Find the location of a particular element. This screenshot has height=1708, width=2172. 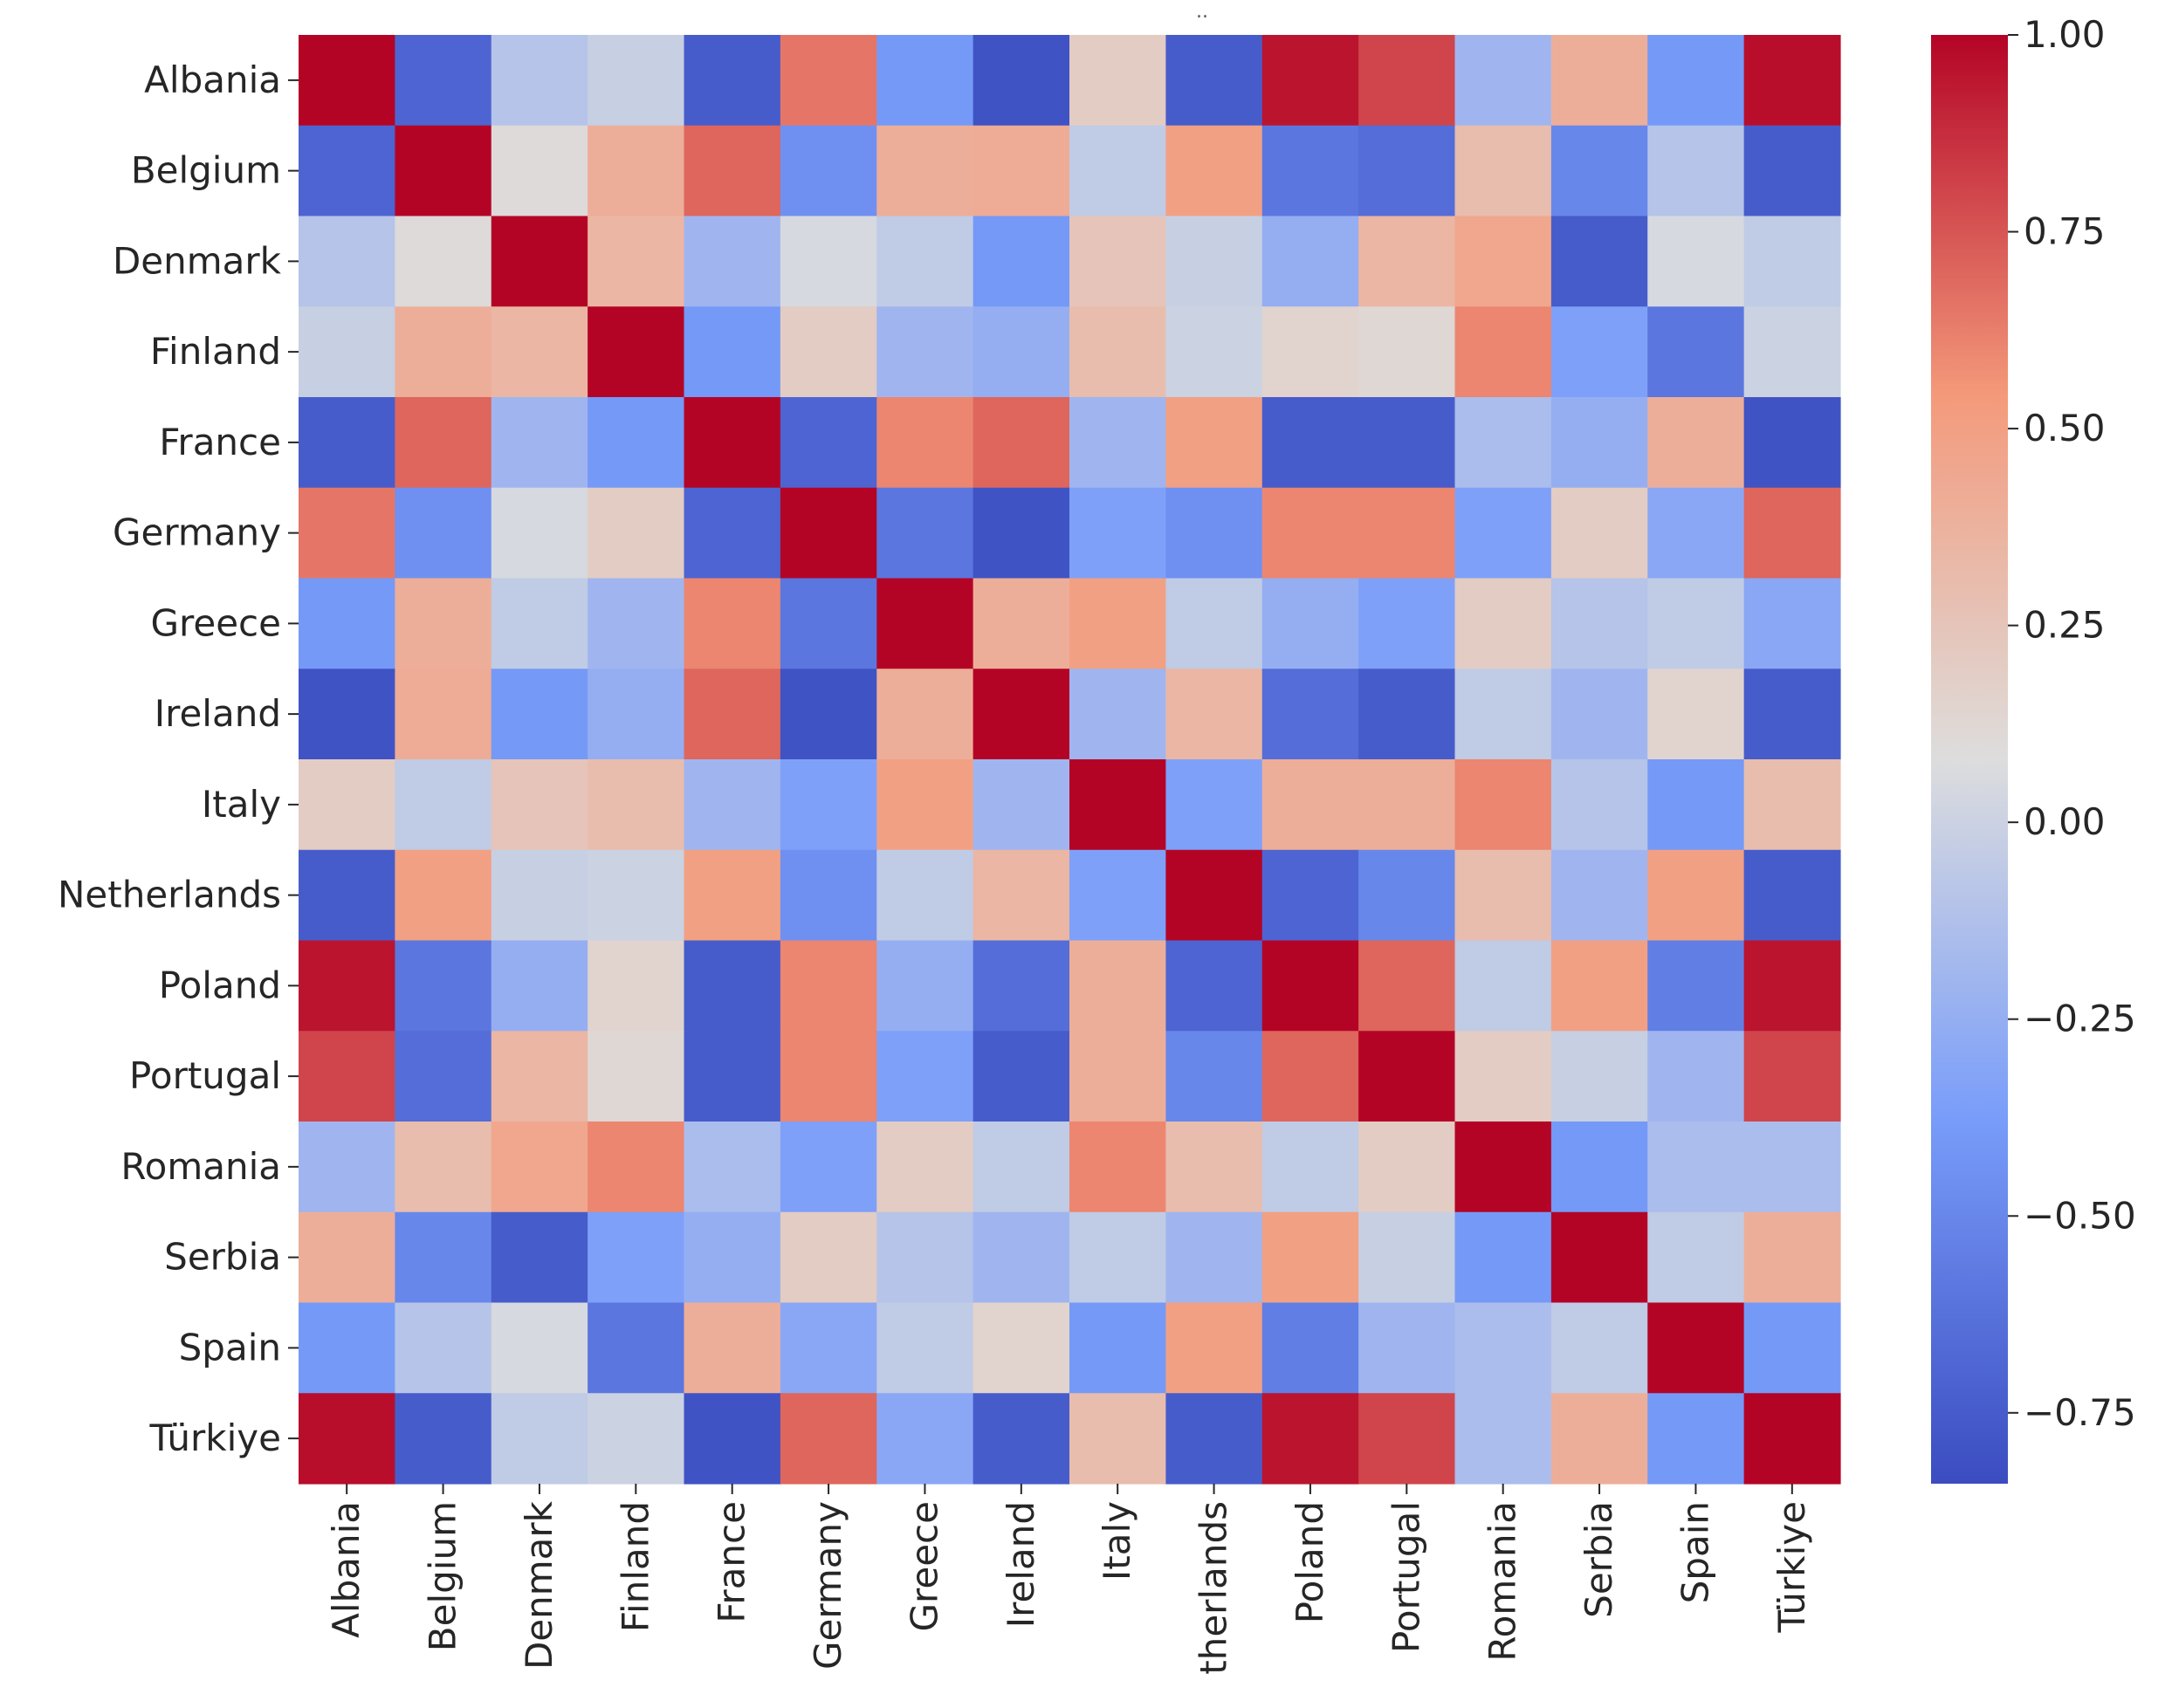

column-label: Greece is located at coordinates (924, 1566).